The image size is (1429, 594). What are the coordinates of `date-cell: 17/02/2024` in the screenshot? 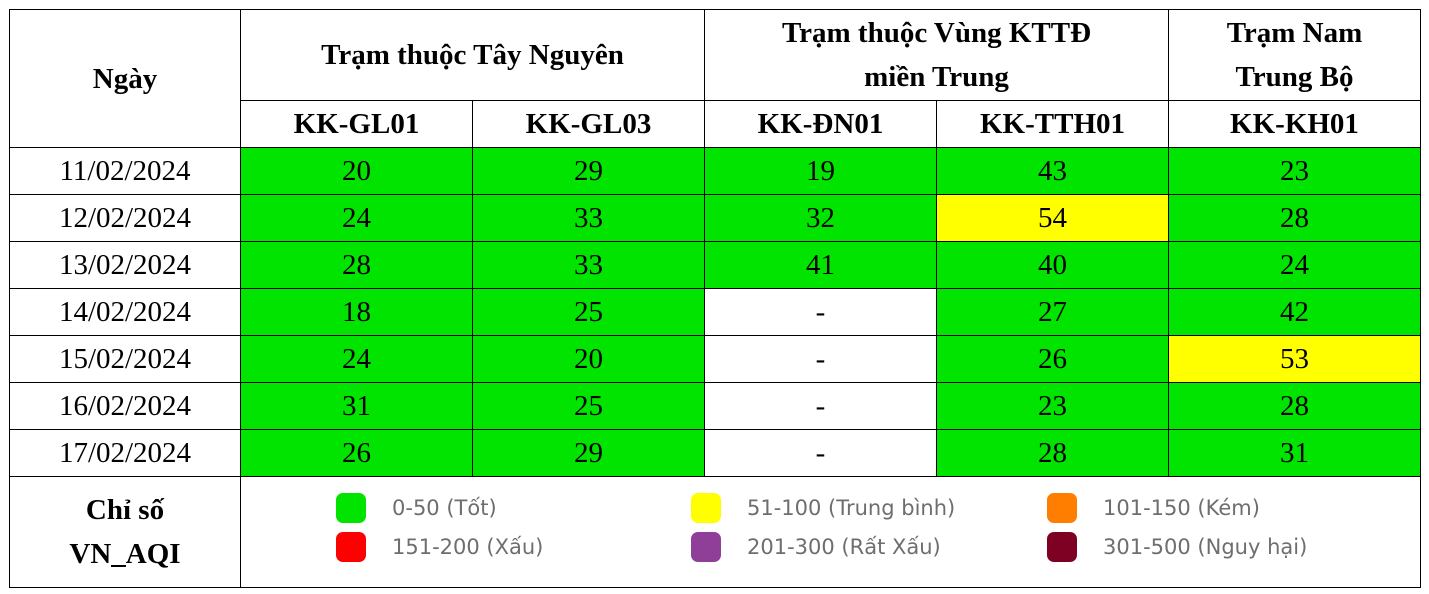 It's located at (125, 453).